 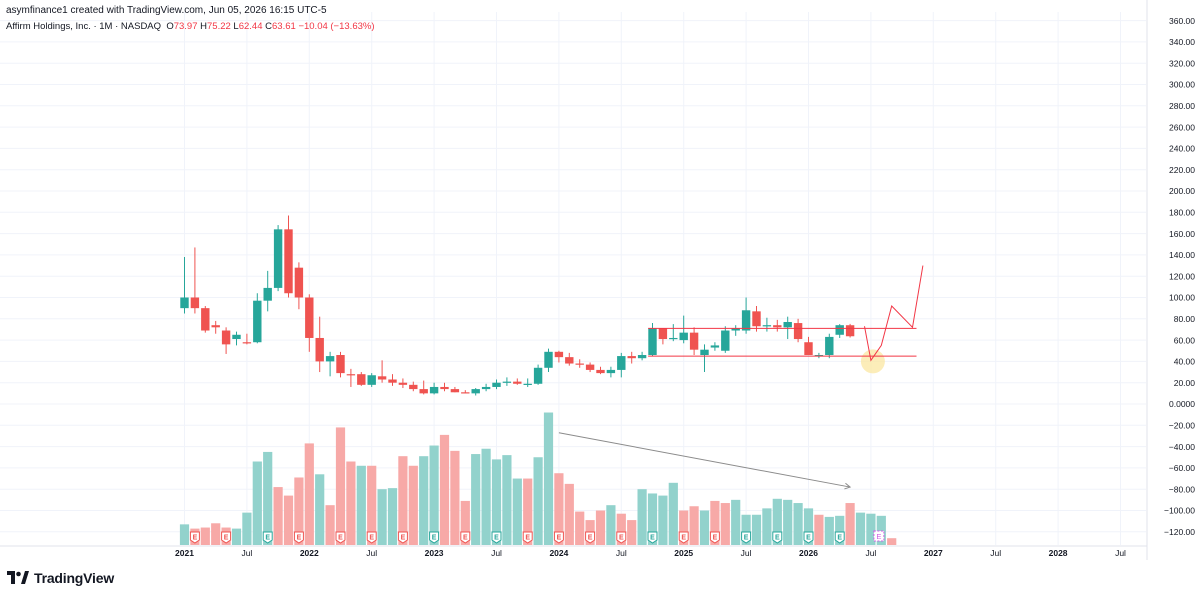 I want to click on open-label: O, so click(x=170, y=26).